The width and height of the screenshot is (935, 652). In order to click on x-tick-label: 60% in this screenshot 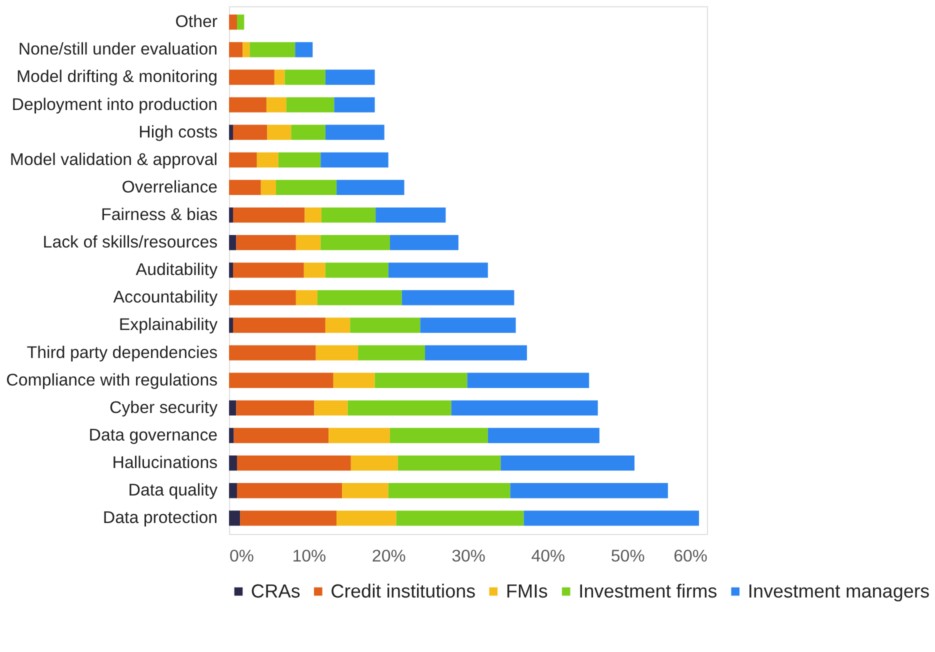, I will do `click(691, 556)`.